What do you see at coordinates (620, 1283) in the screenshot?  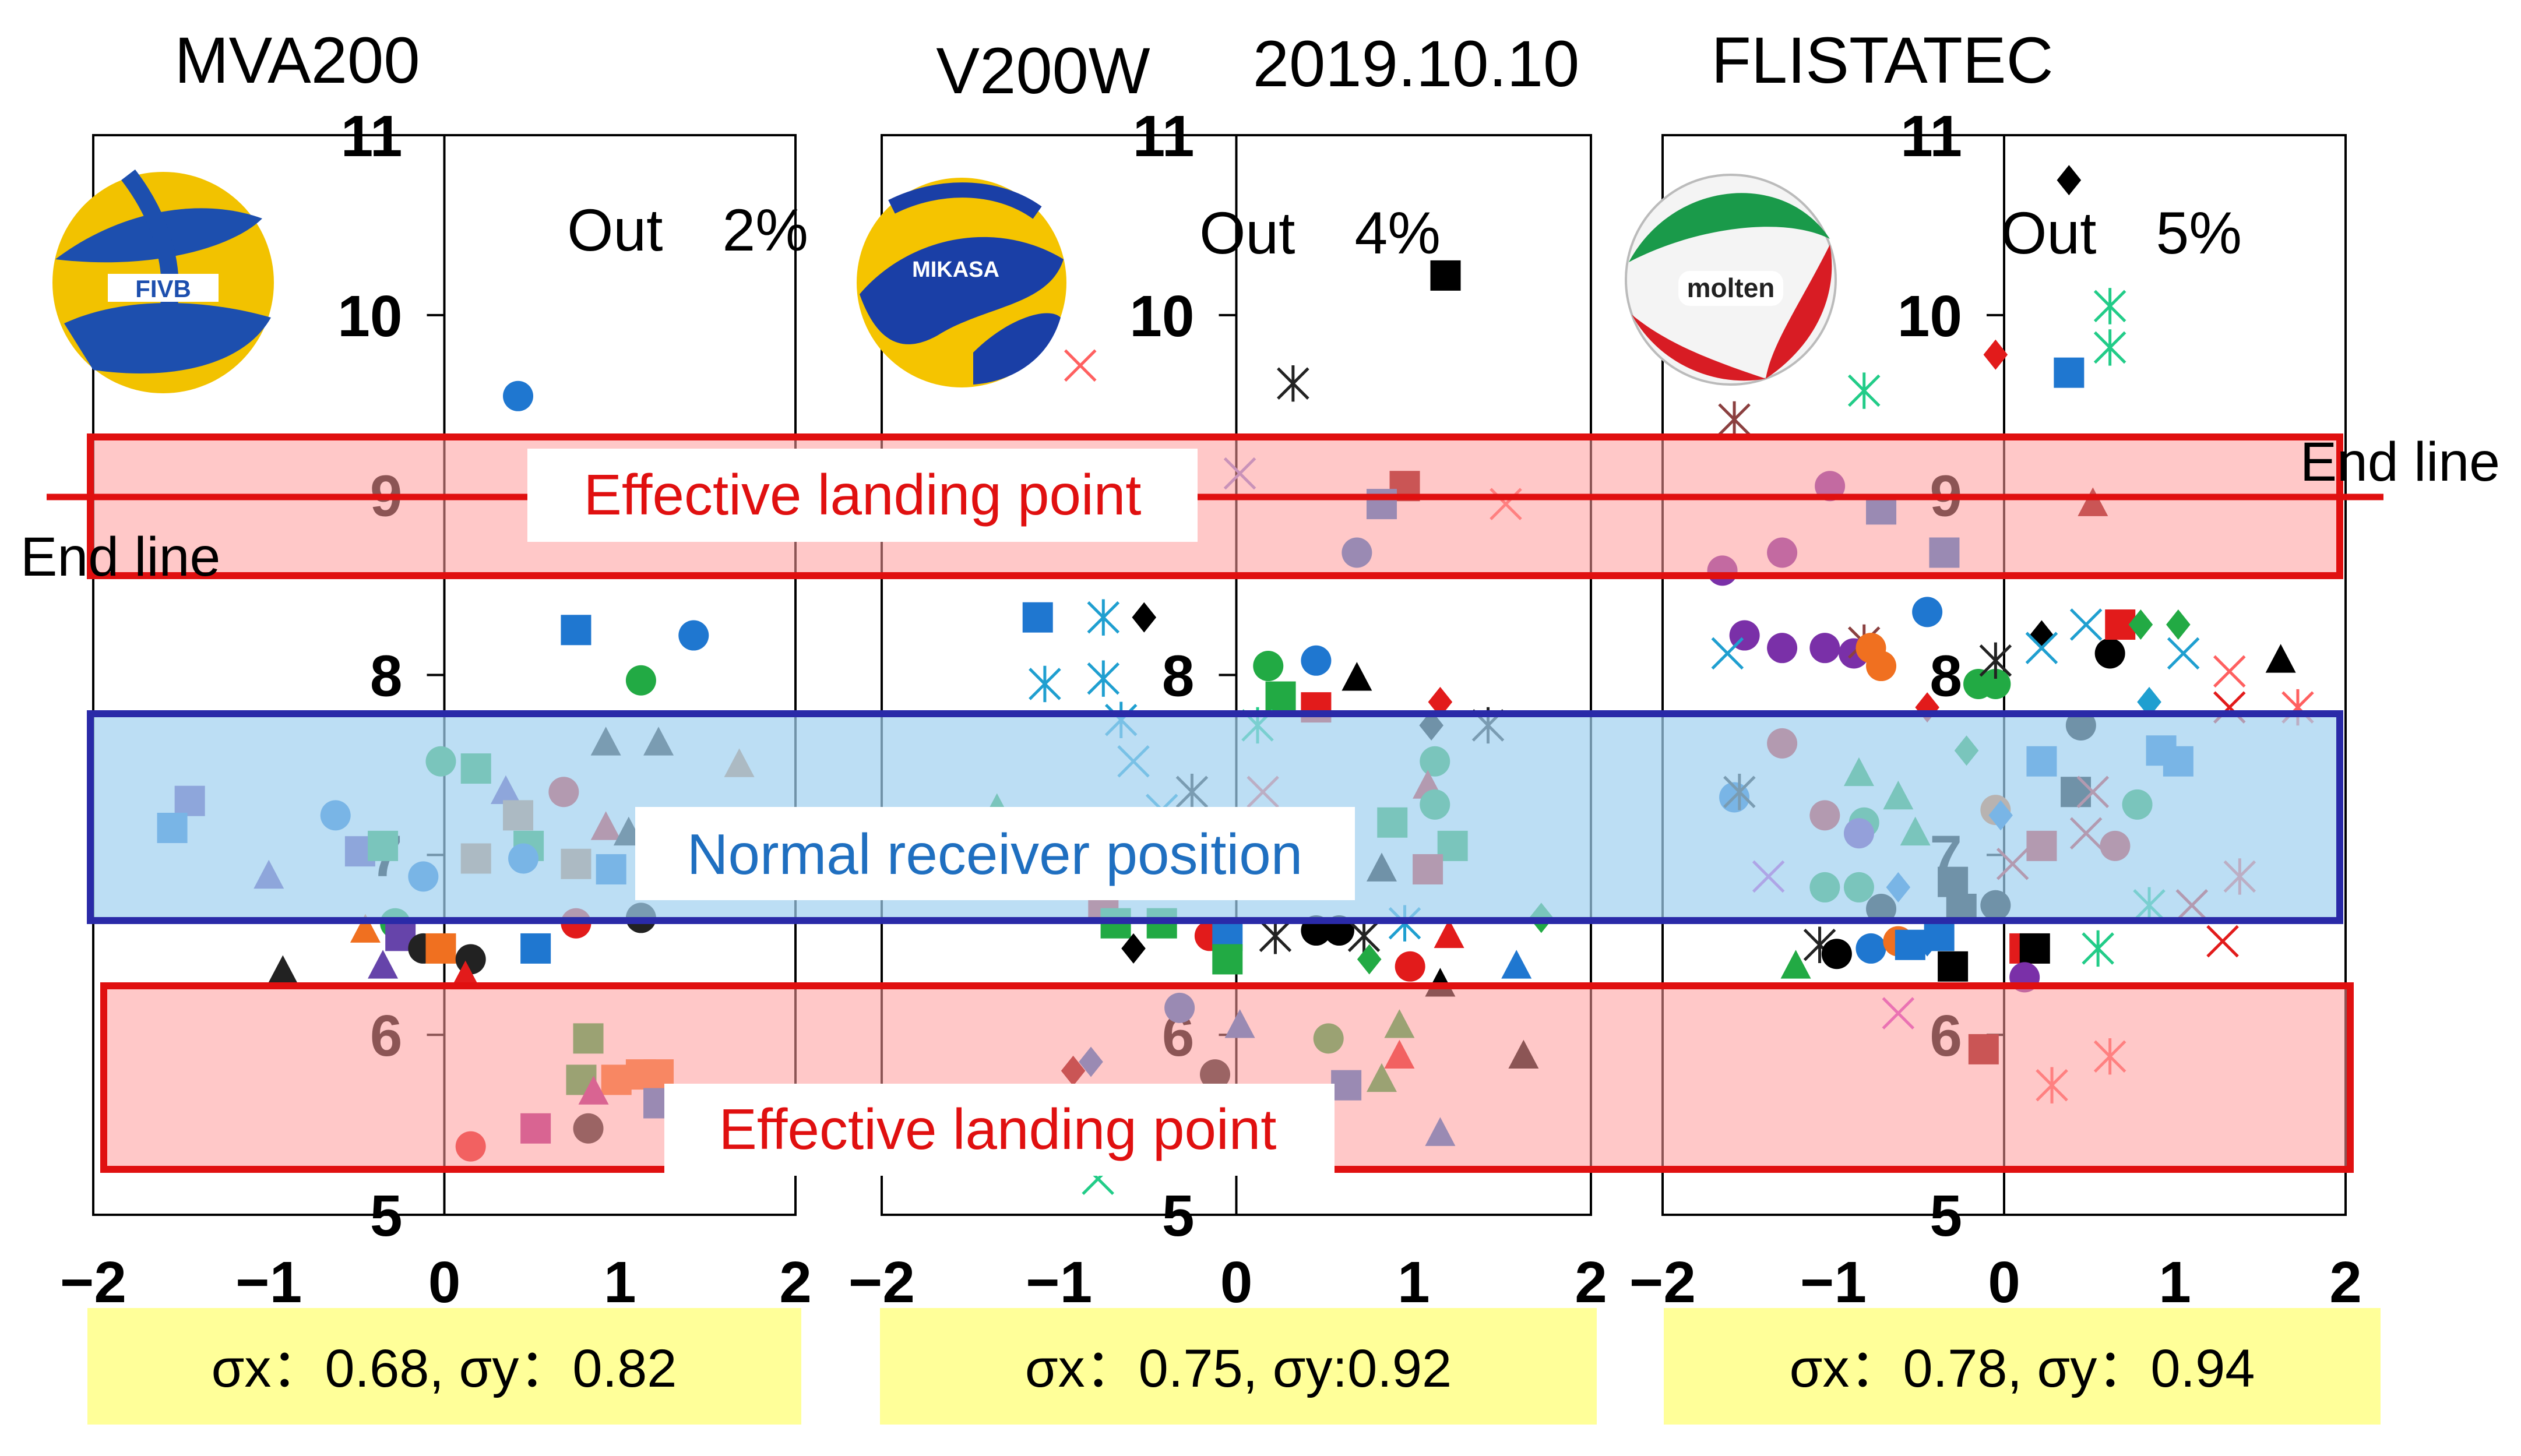 I see `panel-1-x-tick-label: 1` at bounding box center [620, 1283].